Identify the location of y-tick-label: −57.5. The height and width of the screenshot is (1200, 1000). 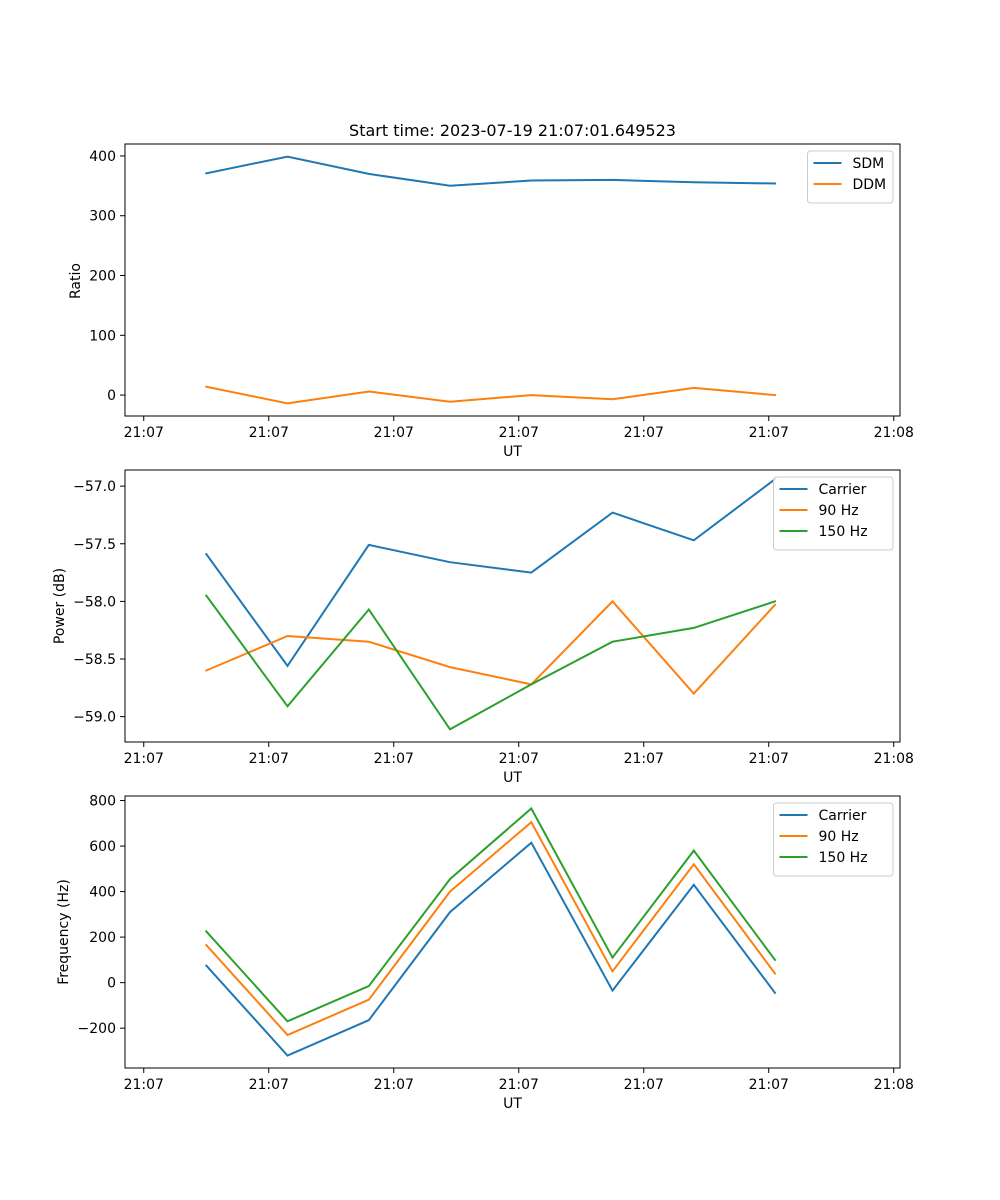
(94, 545).